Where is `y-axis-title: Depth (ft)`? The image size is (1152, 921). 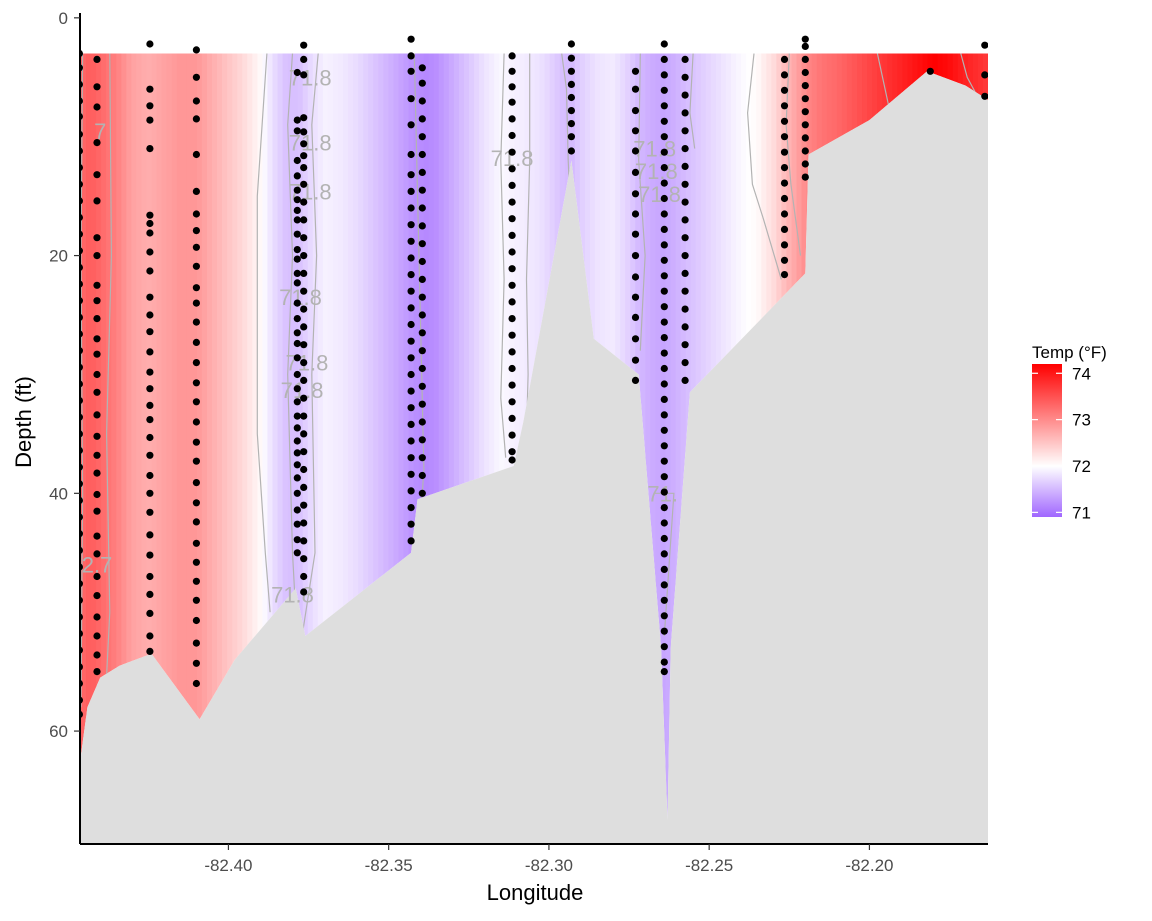
y-axis-title: Depth (ft) is located at coordinates (23, 422).